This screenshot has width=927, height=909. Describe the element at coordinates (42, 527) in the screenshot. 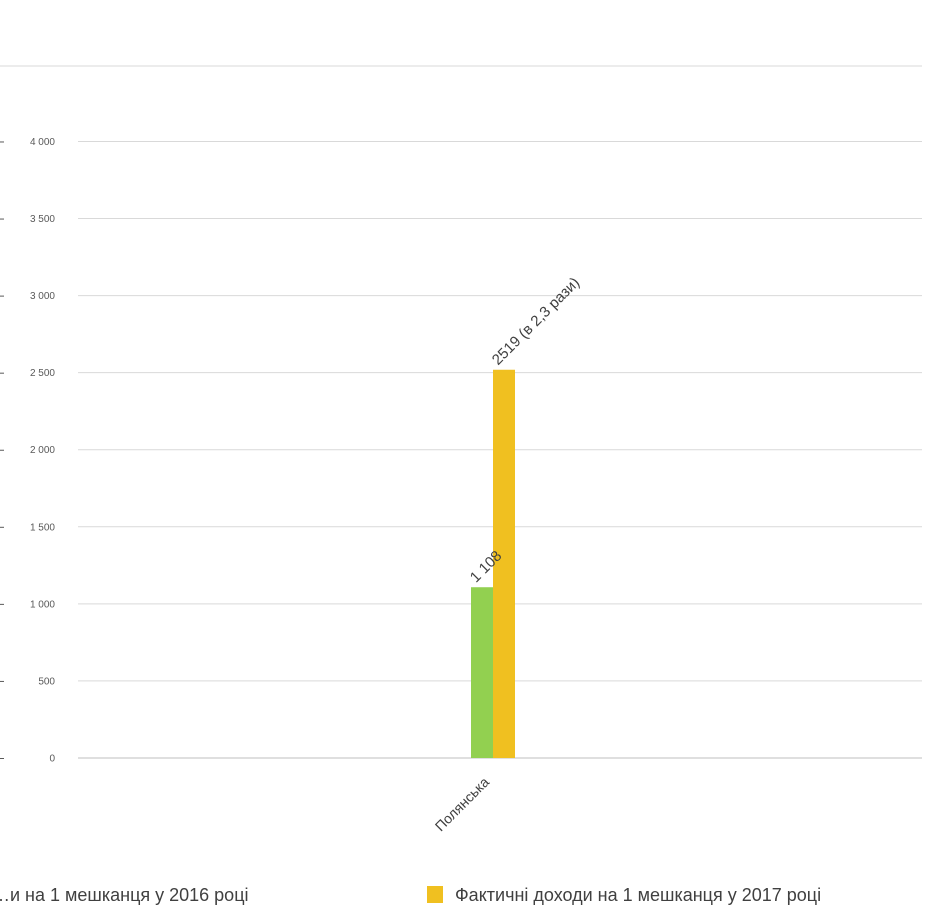

I see `y-tick-label: 1 500` at that location.